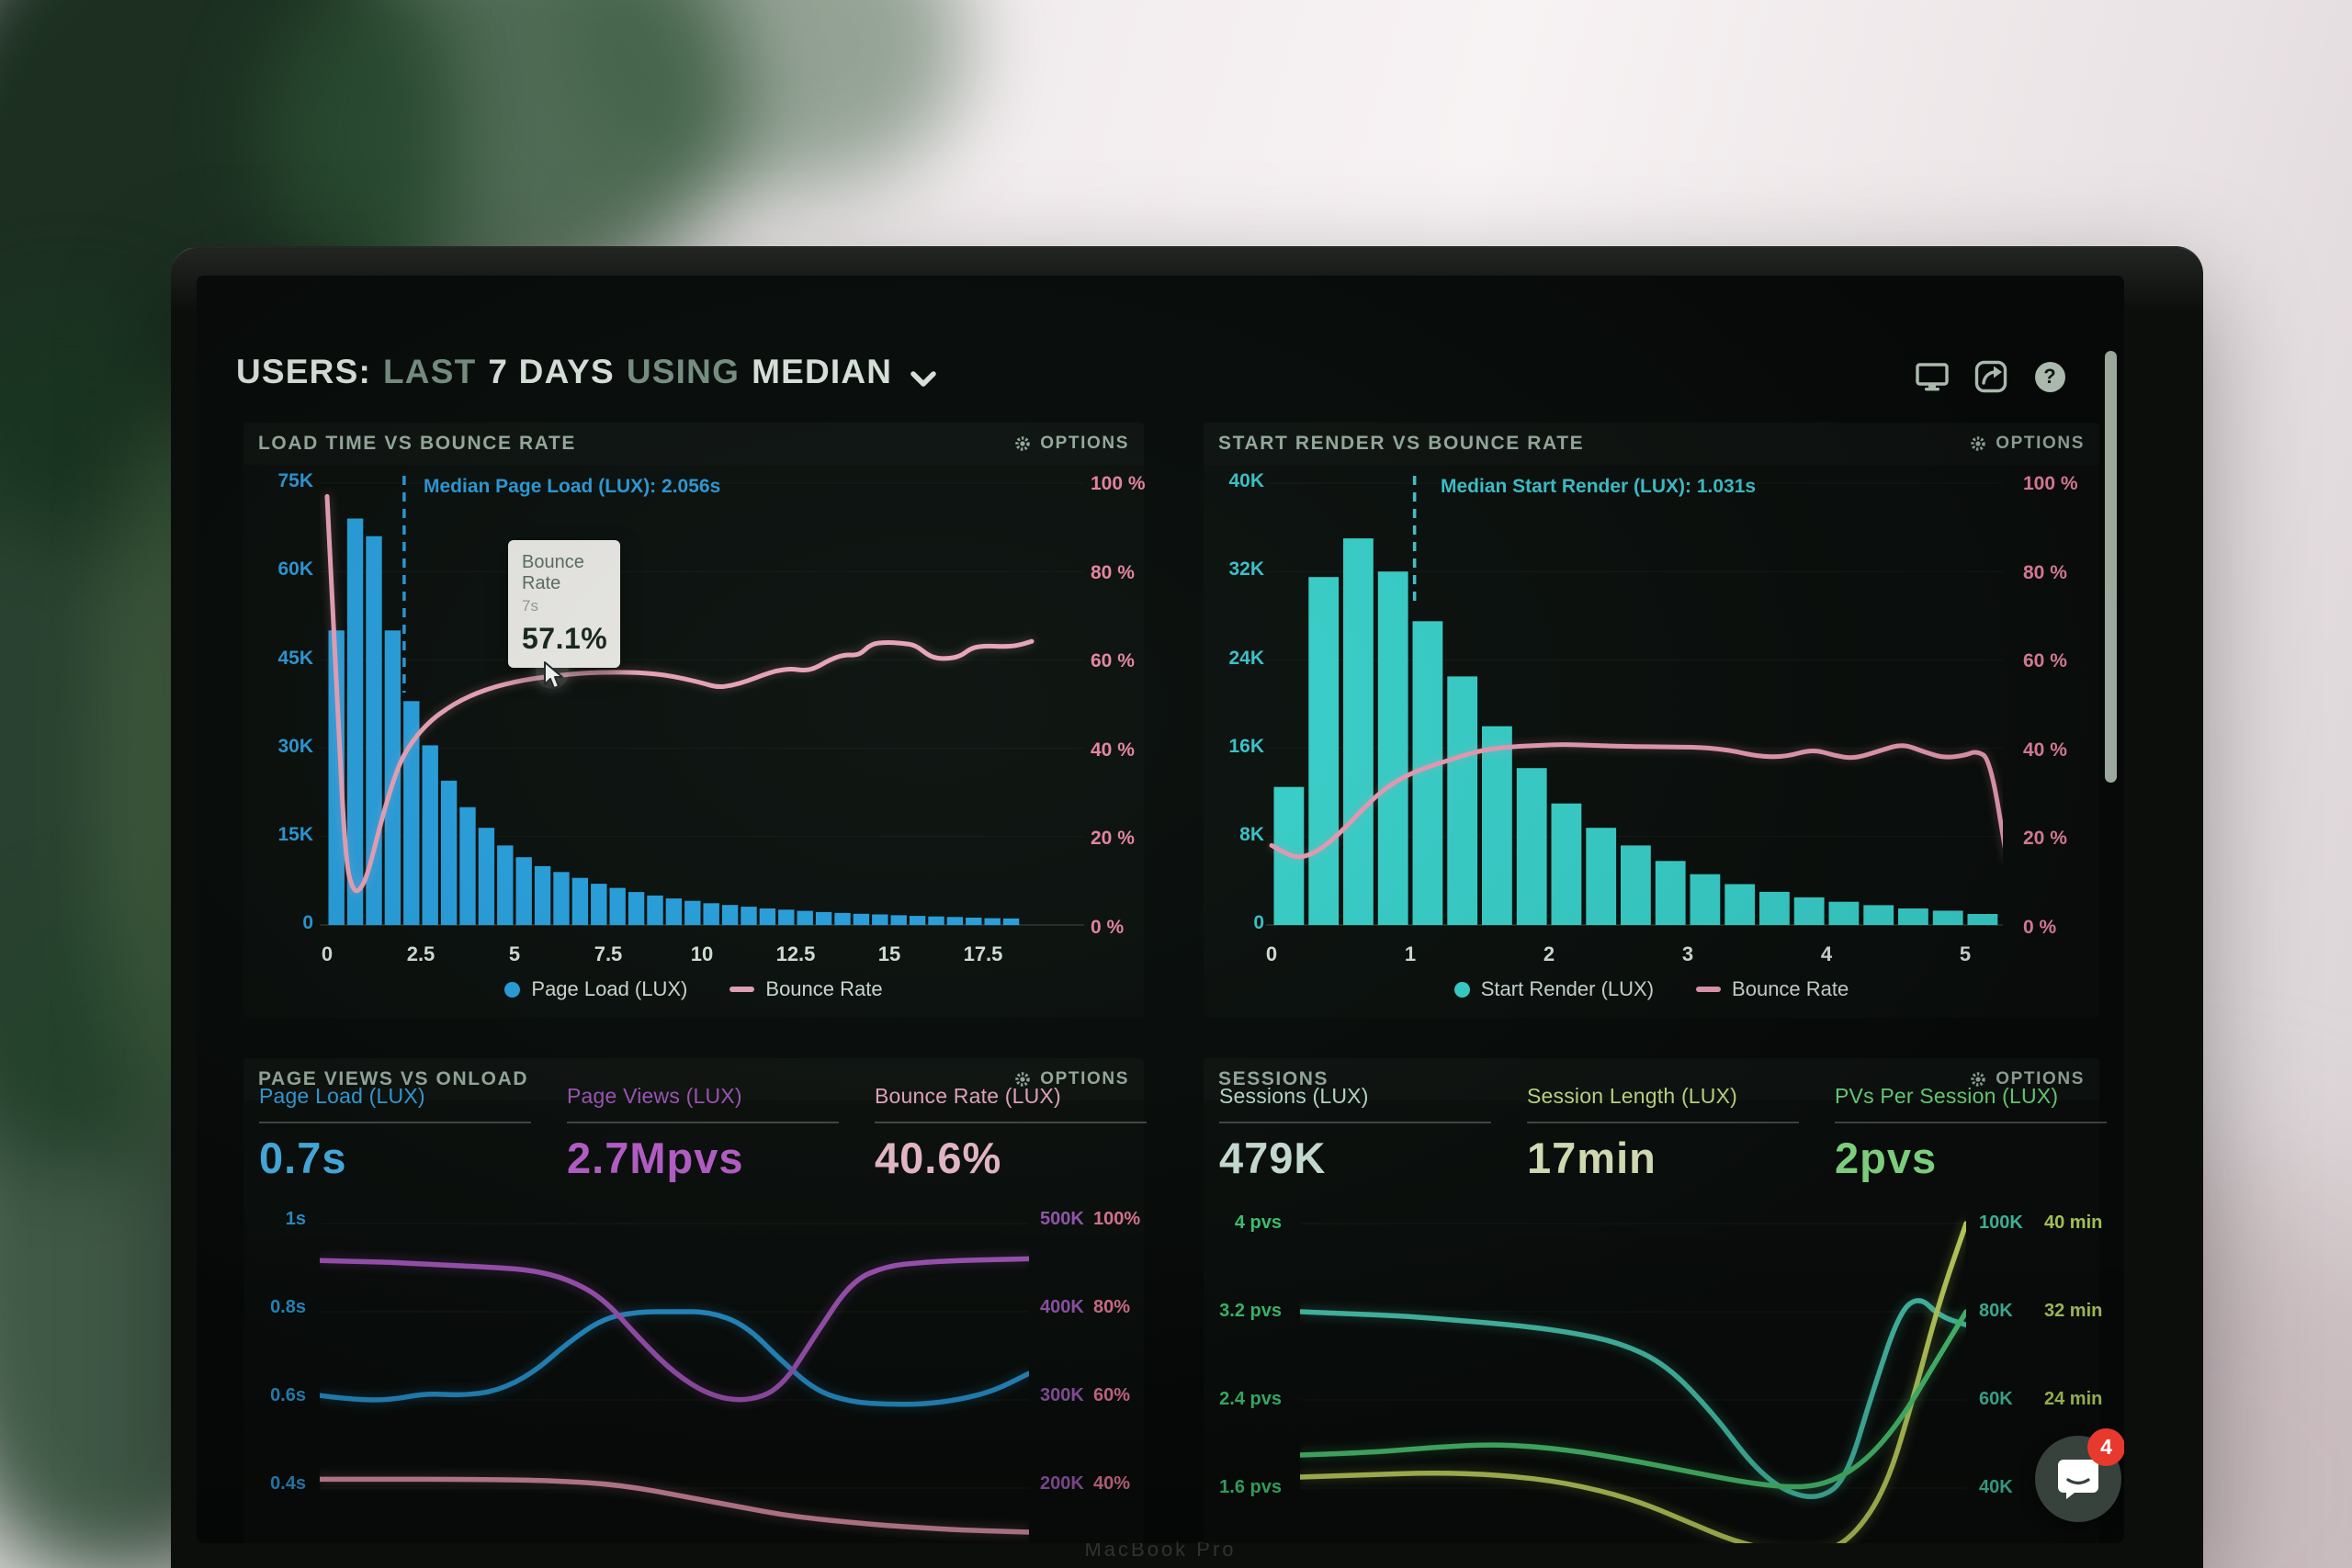  Describe the element at coordinates (1117, 1219) in the screenshot. I see `y-axis-label: 100%` at that location.